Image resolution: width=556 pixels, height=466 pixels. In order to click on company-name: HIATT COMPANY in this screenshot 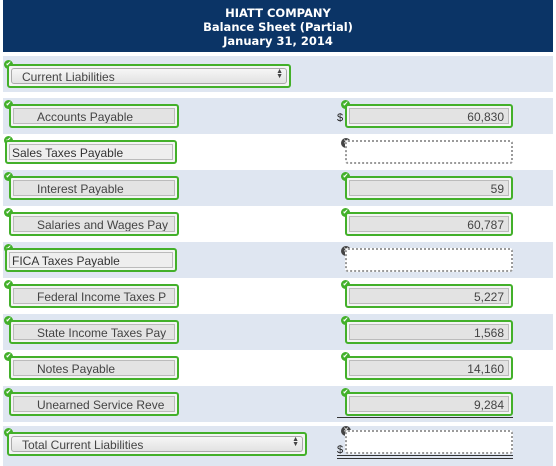, I will do `click(278, 13)`.